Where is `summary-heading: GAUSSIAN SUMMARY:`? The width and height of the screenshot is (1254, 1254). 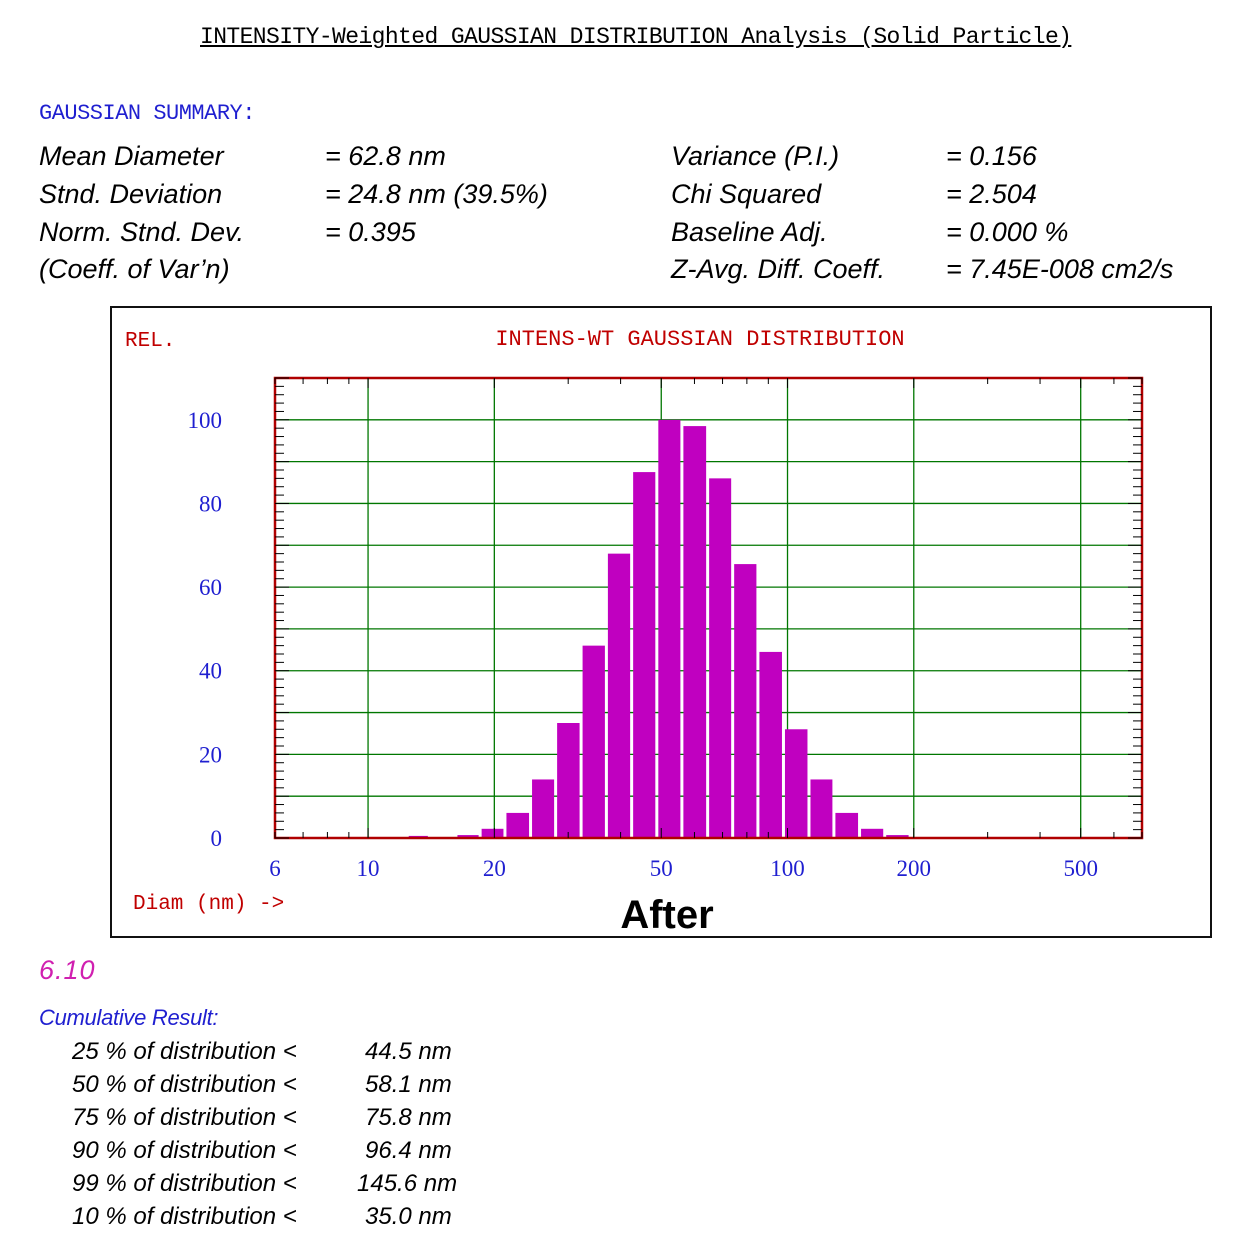
summary-heading: GAUSSIAN SUMMARY: is located at coordinates (147, 113).